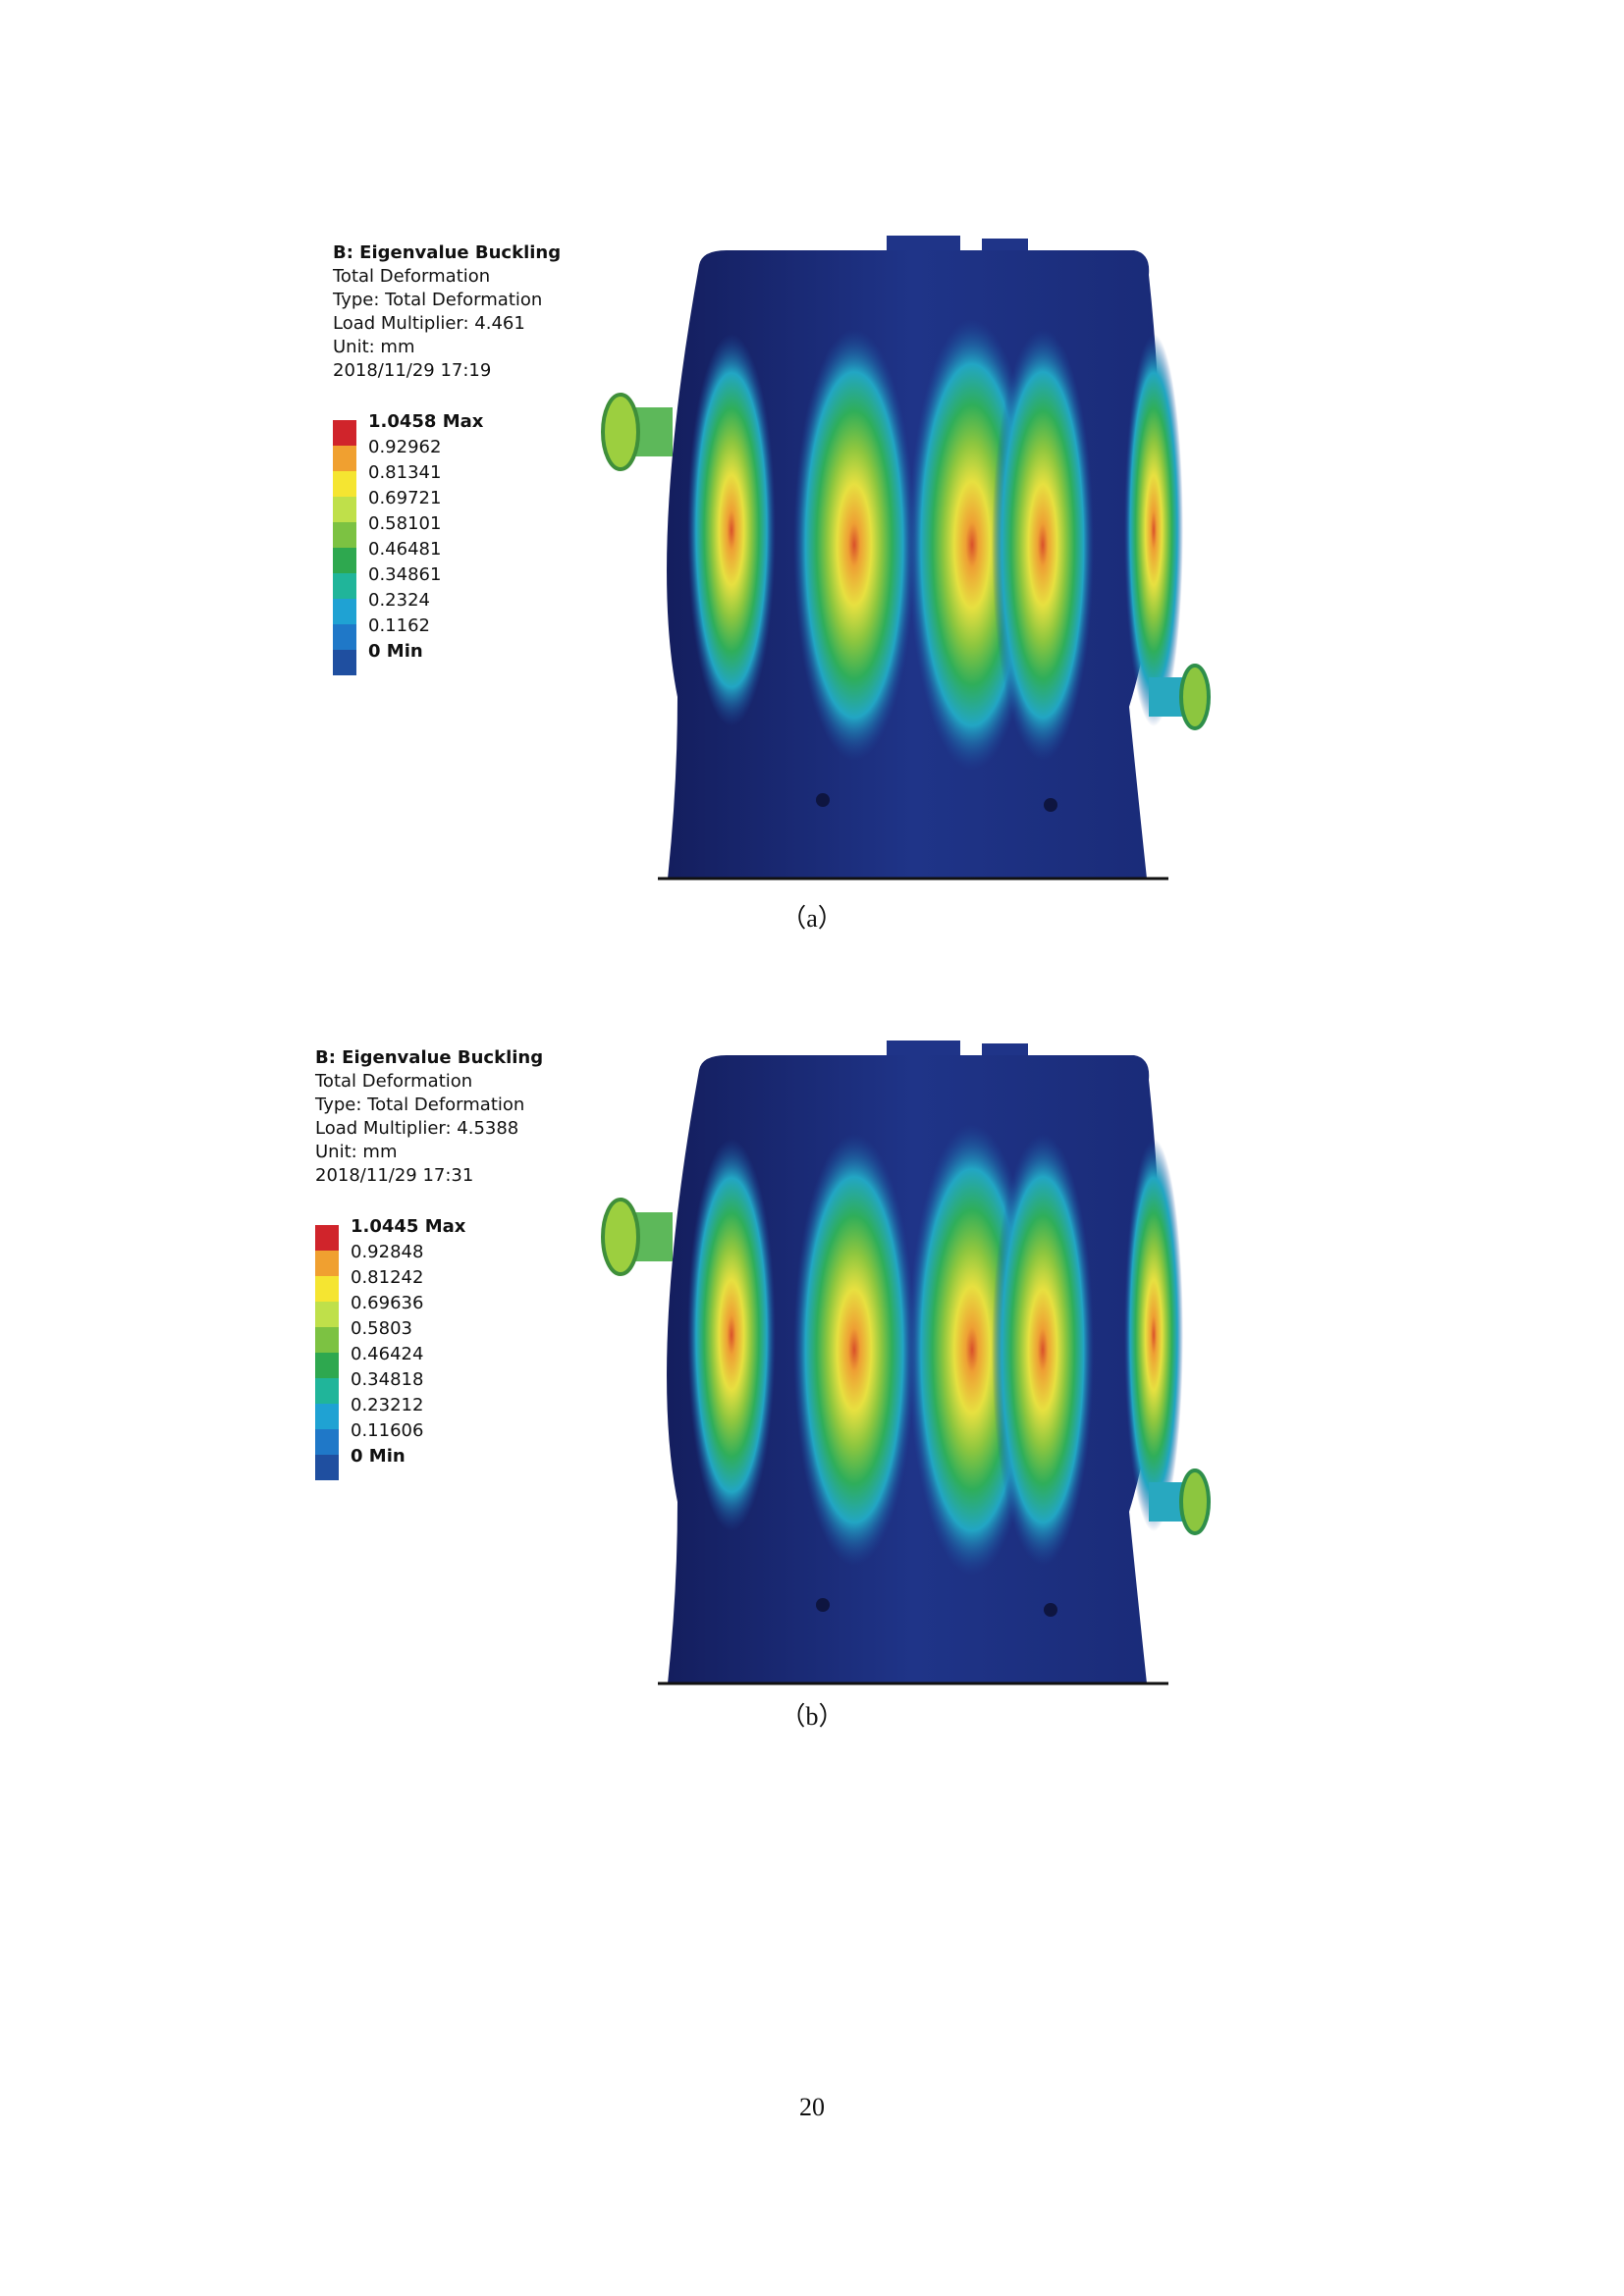 This screenshot has width=1624, height=2296. I want to click on legend-label: 0.69721, so click(404, 498).